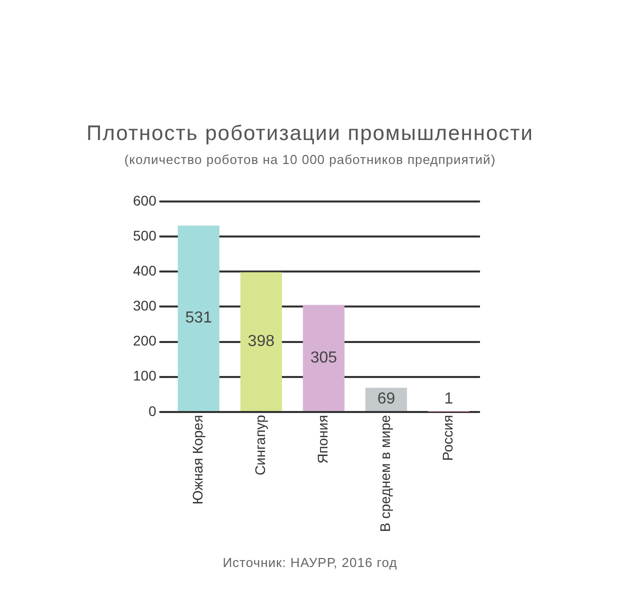  What do you see at coordinates (385, 473) in the screenshot?
I see `x-tick-label: В среднем в мире` at bounding box center [385, 473].